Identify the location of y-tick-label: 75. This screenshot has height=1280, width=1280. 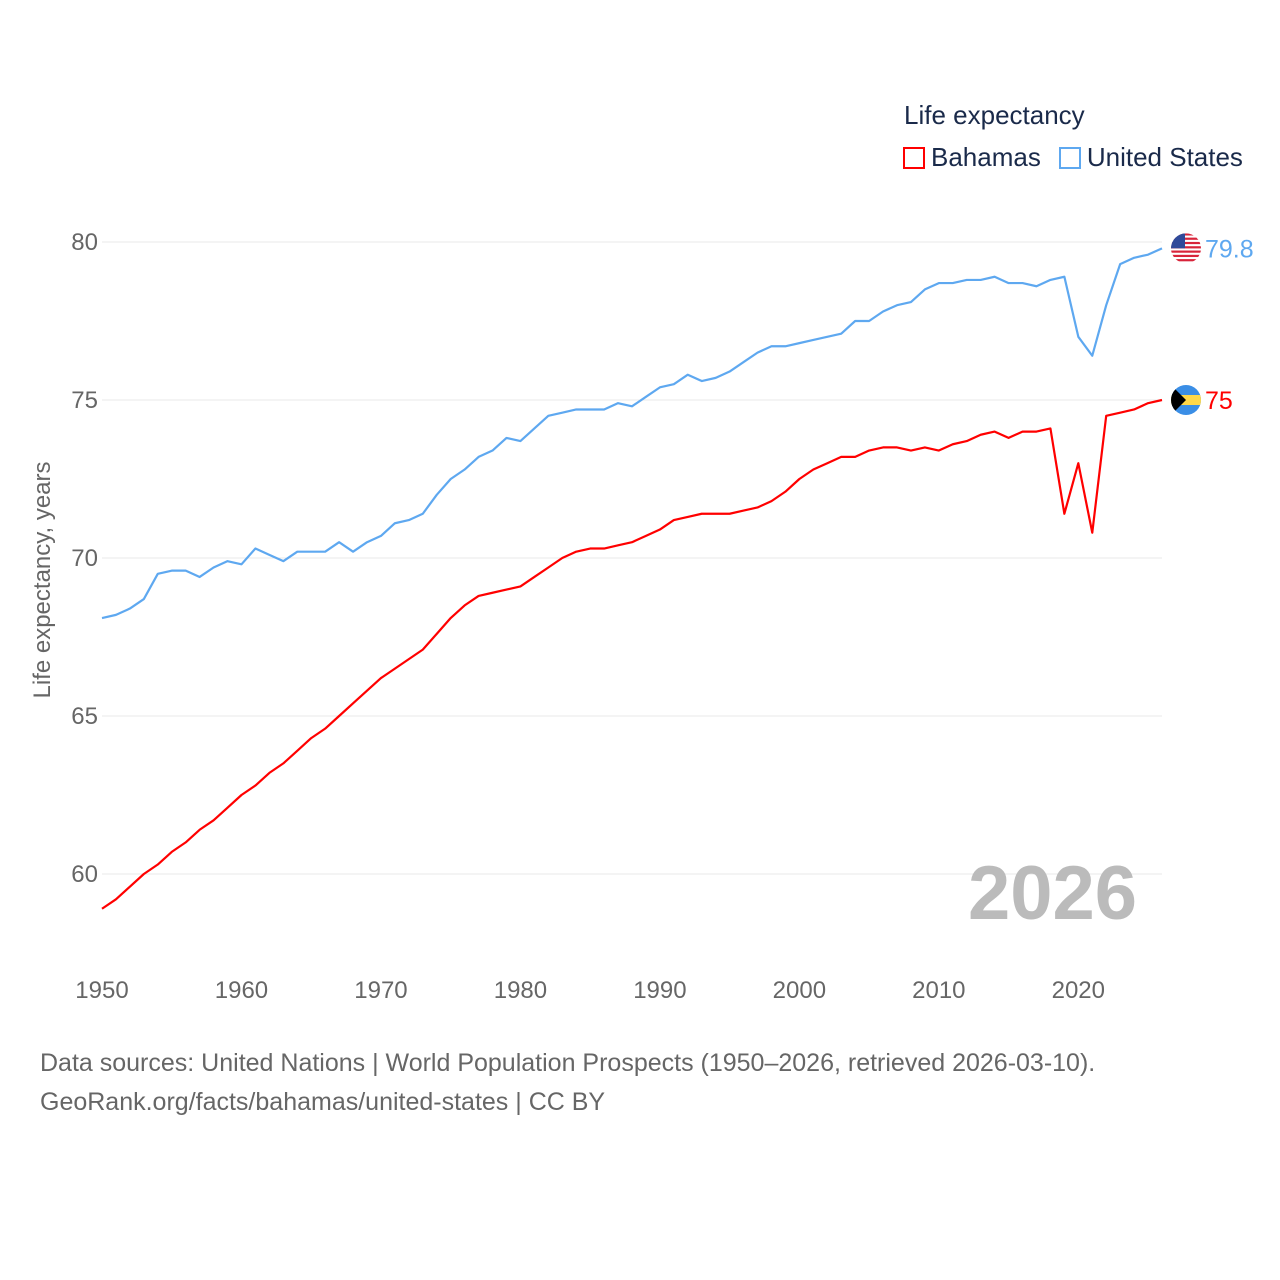
(84, 400).